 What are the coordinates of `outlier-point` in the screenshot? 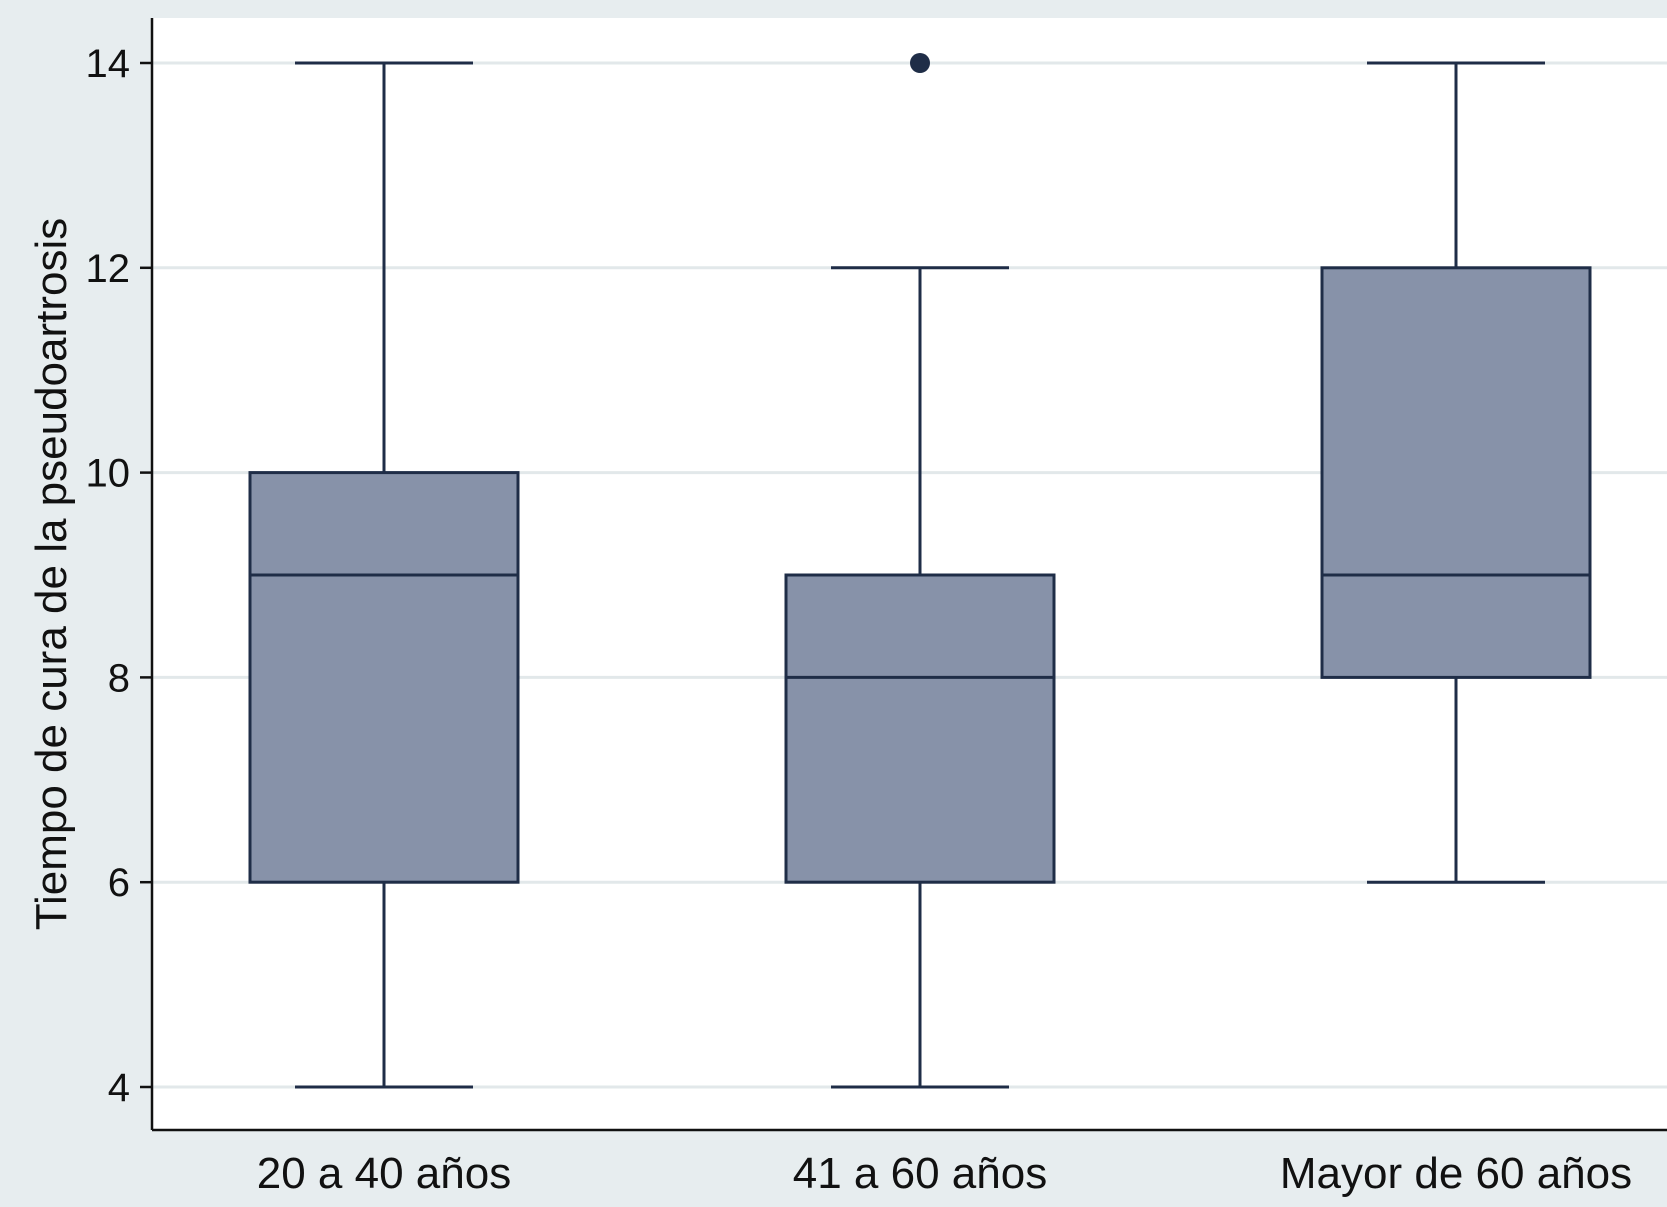 It's located at (920, 63).